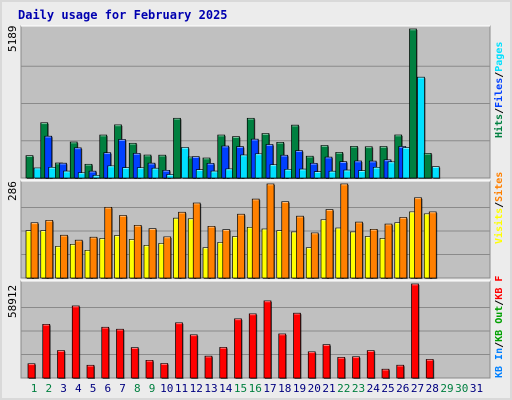 The image size is (512, 400). Describe the element at coordinates (314, 388) in the screenshot. I see `day-label-20: 20` at that location.